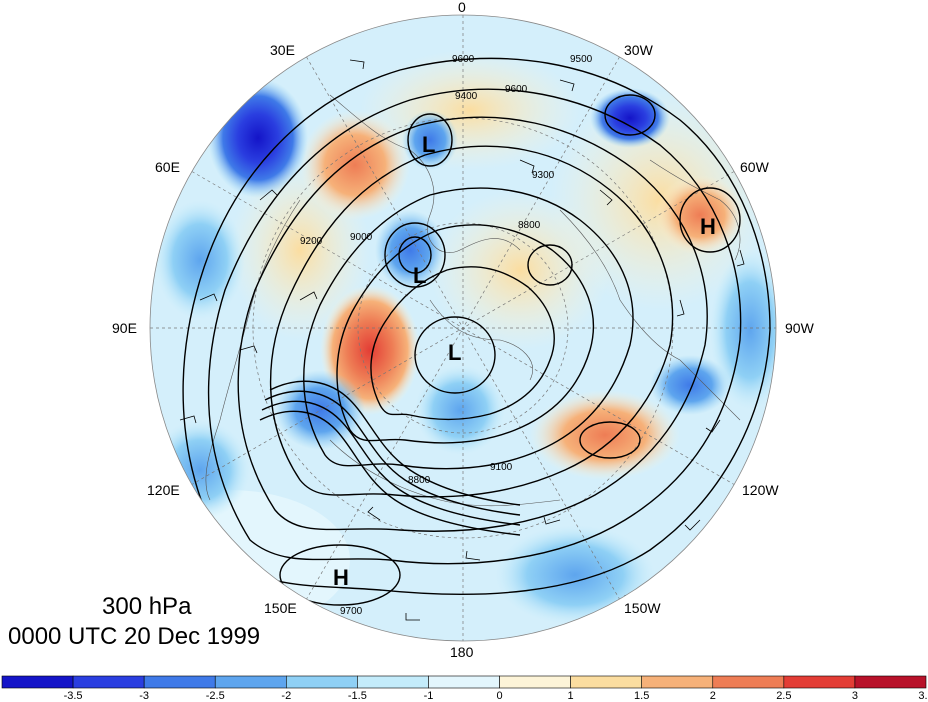 Image resolution: width=928 pixels, height=702 pixels. Describe the element at coordinates (713, 696) in the screenshot. I see `colorbar-tick-label: 2` at that location.